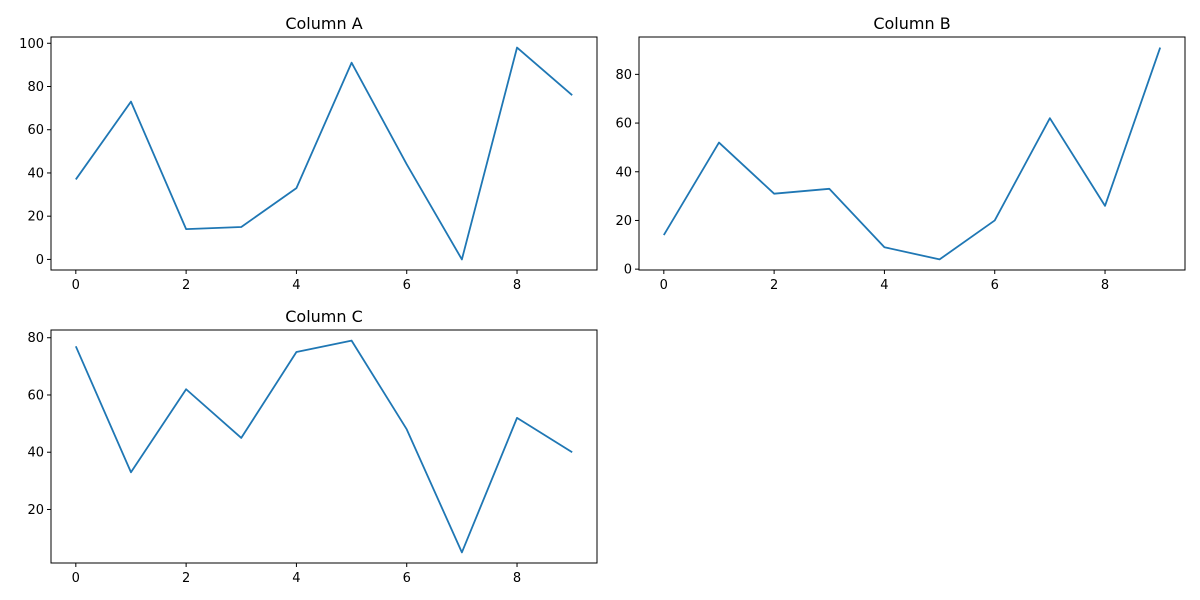  Describe the element at coordinates (911, 23) in the screenshot. I see `chart-title: Column B` at that location.